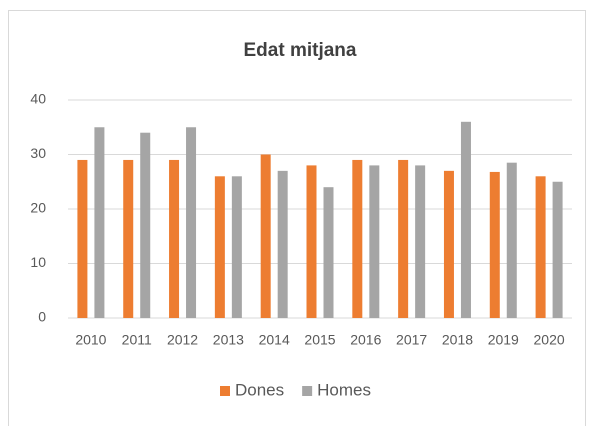  Describe the element at coordinates (38, 262) in the screenshot. I see `y-tick-label: 10` at that location.